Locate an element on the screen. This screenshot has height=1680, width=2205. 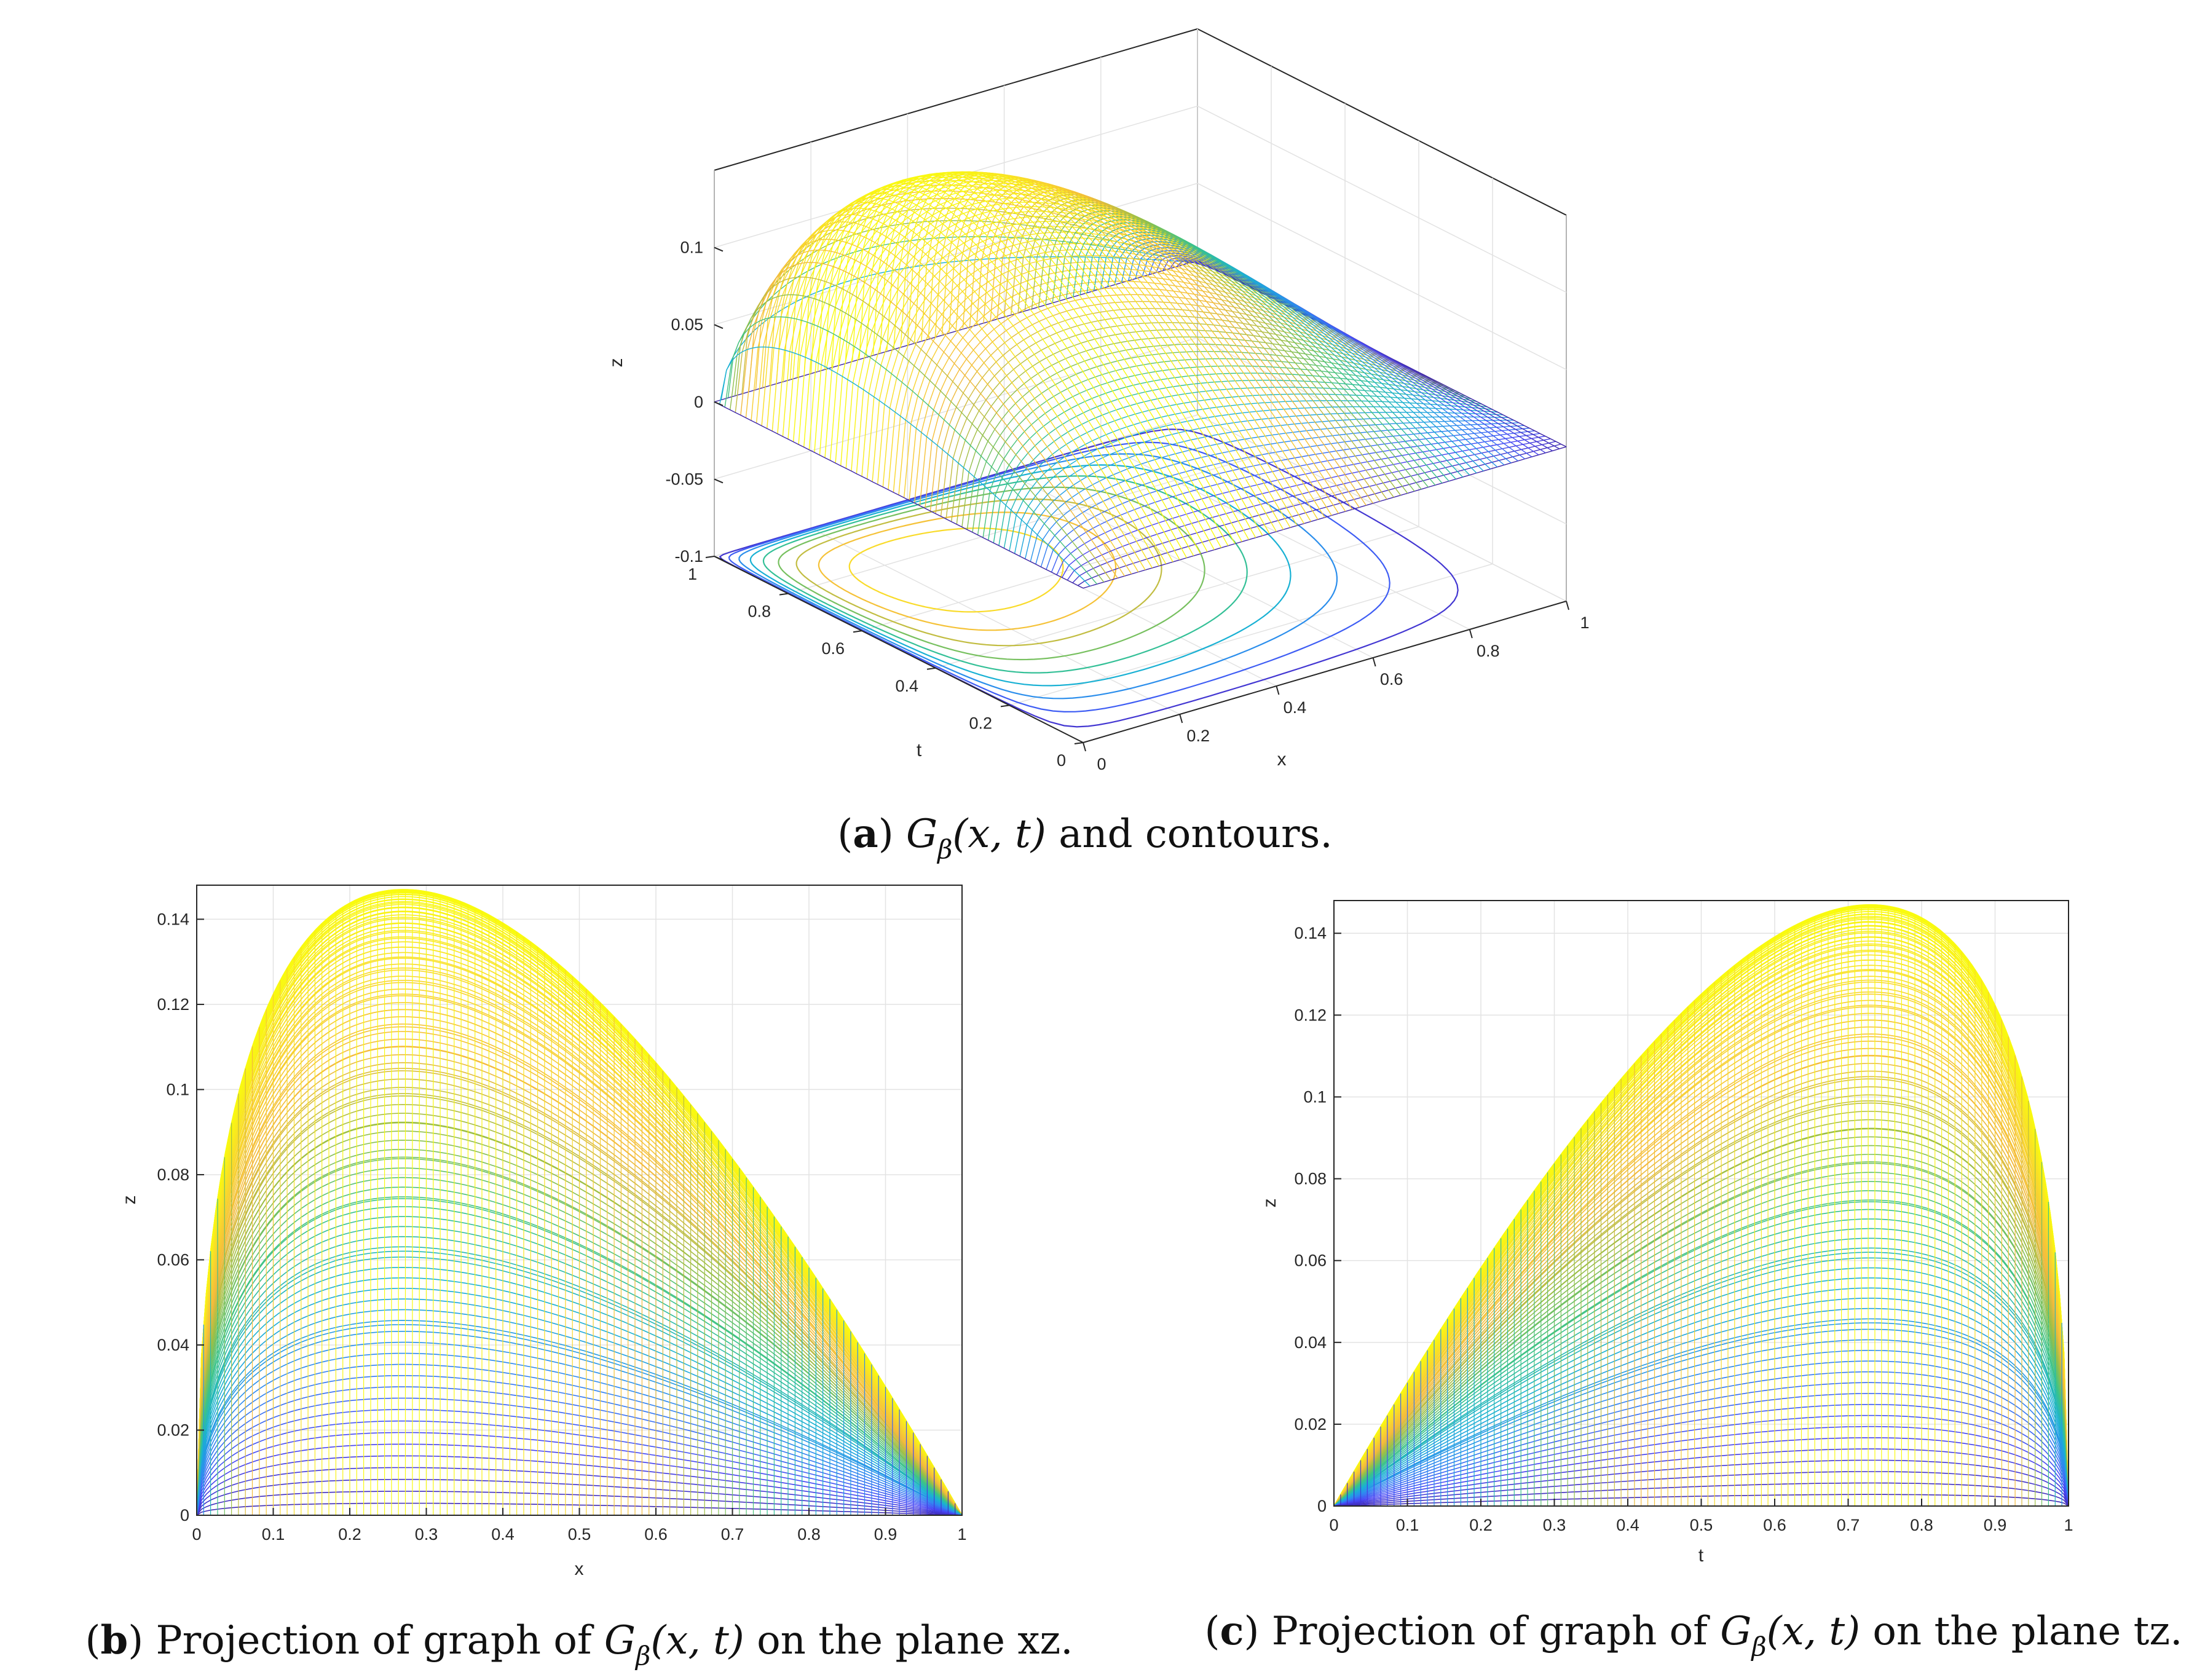
y-tick-label: 0.08 is located at coordinates (1310, 1179).